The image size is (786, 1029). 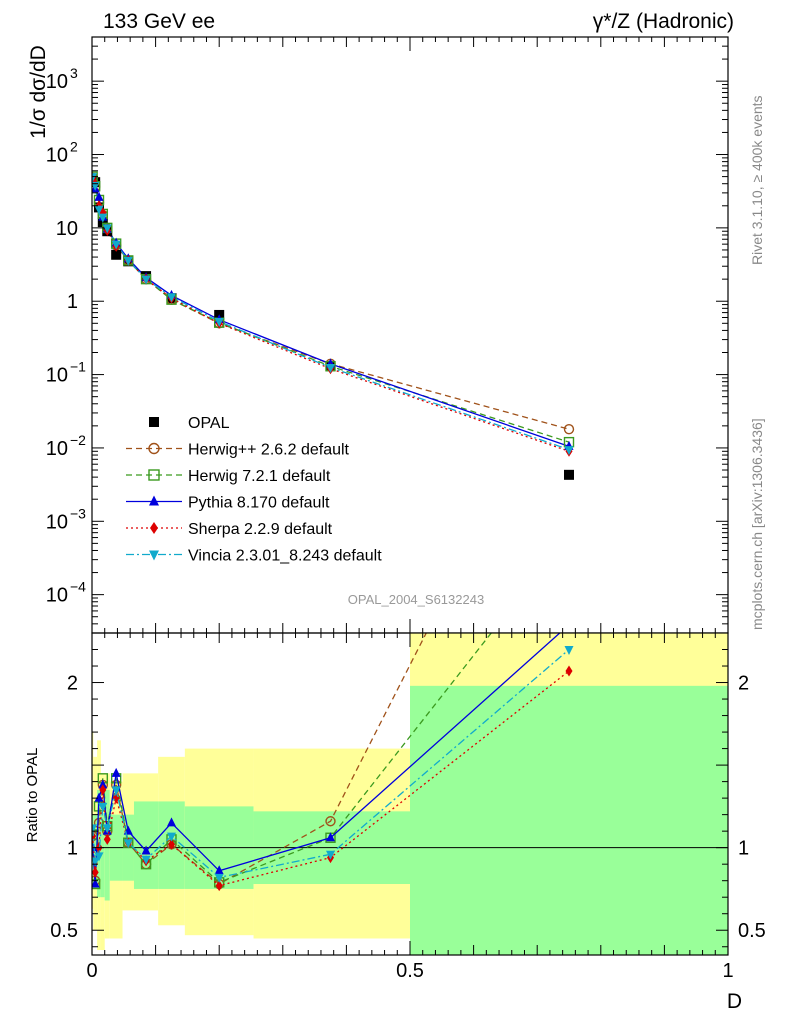 I want to click on ratio-y-tick-label: 2, so click(x=72, y=684).